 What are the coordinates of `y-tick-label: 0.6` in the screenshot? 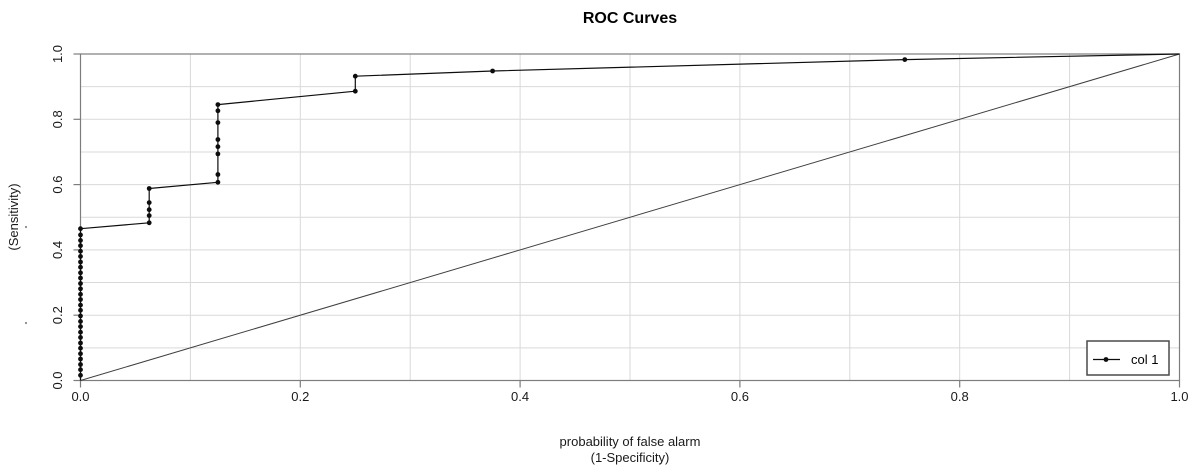 It's located at (57, 185).